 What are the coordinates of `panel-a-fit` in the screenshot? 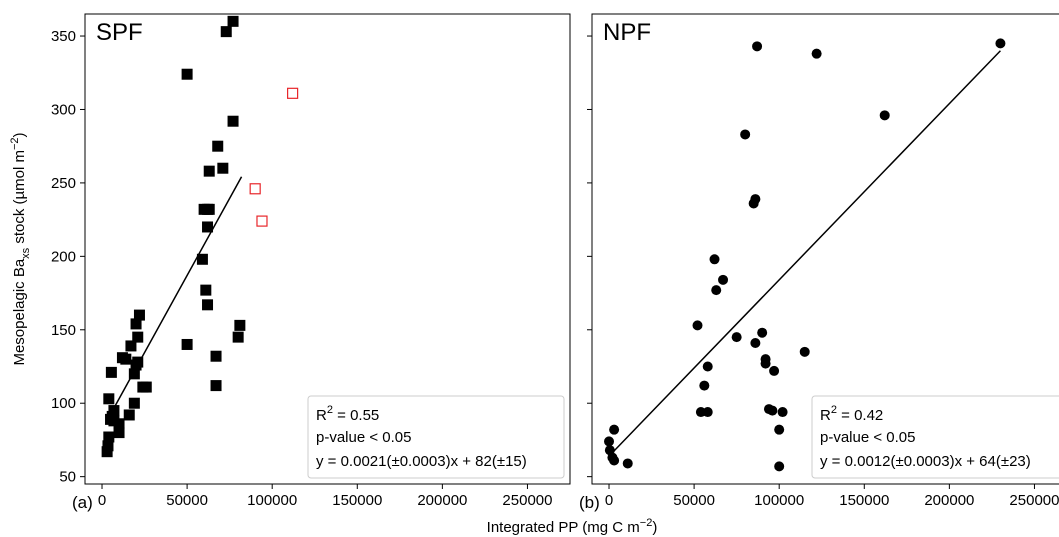 It's located at (174, 298).